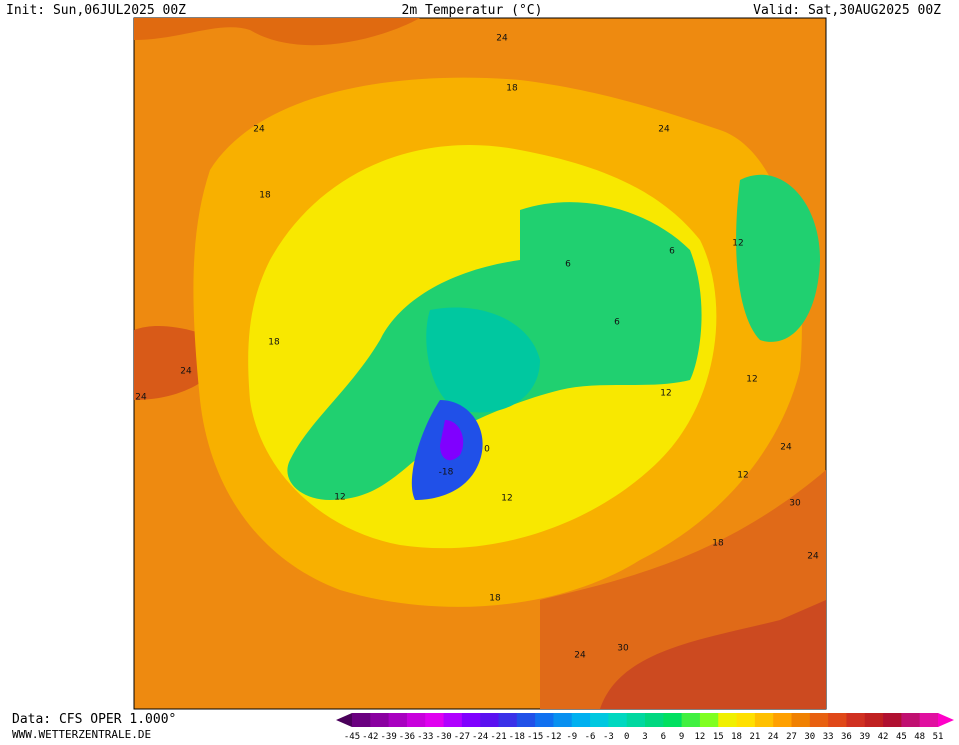 Image resolution: width=959 pixels, height=745 pixels. Describe the element at coordinates (864, 736) in the screenshot. I see `legend-label: 39` at that location.